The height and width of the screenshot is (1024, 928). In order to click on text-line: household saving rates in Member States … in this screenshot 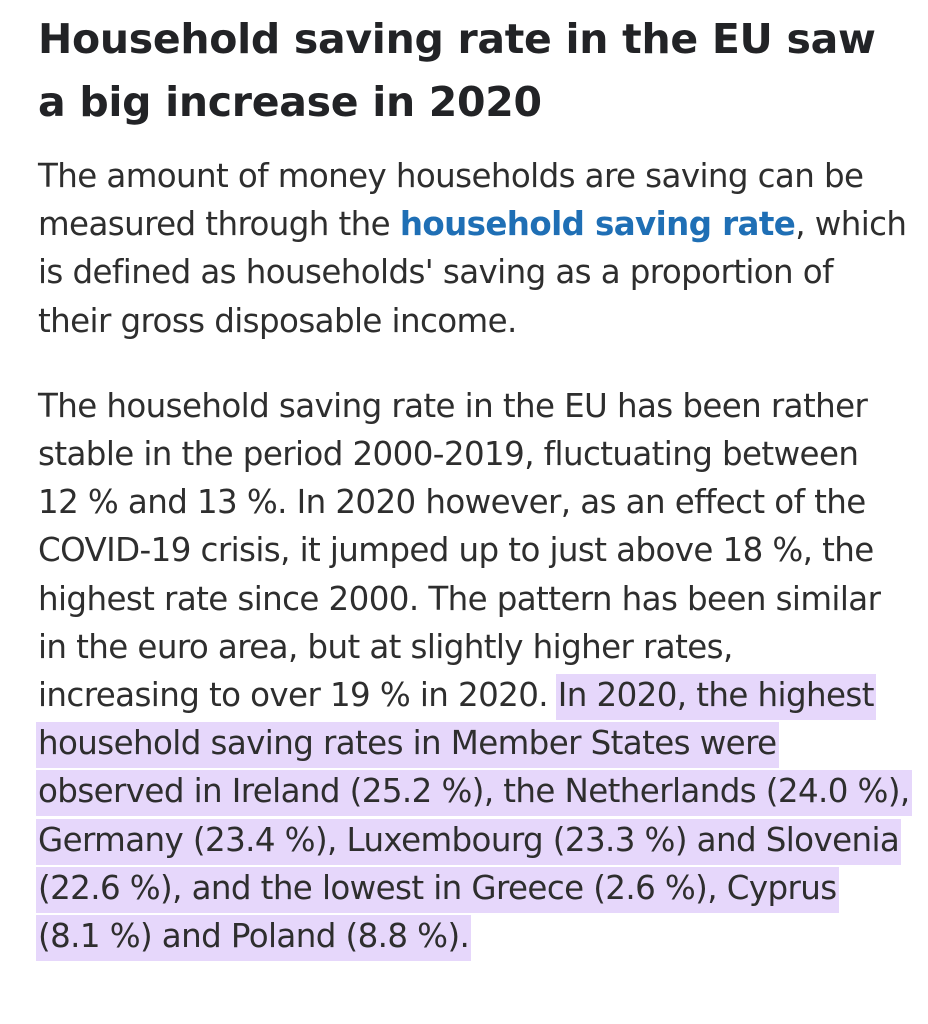, I will do `click(472, 744)`.